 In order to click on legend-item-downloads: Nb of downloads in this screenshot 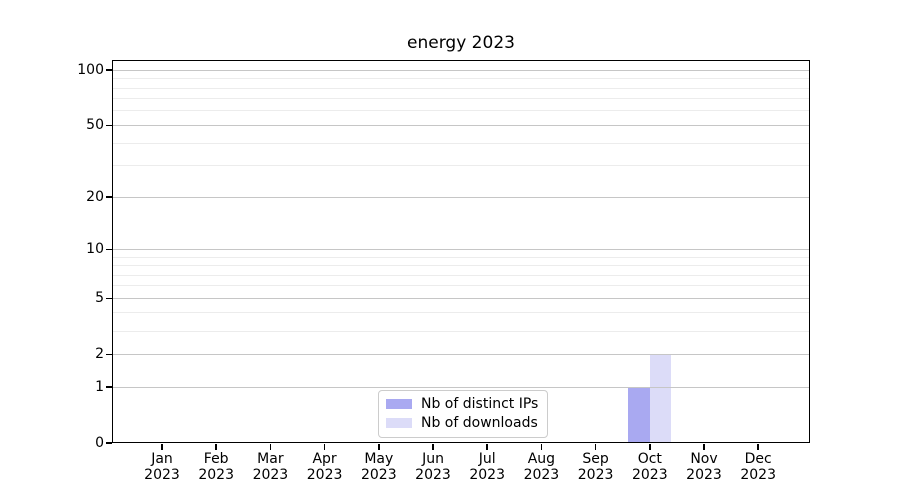, I will do `click(462, 423)`.